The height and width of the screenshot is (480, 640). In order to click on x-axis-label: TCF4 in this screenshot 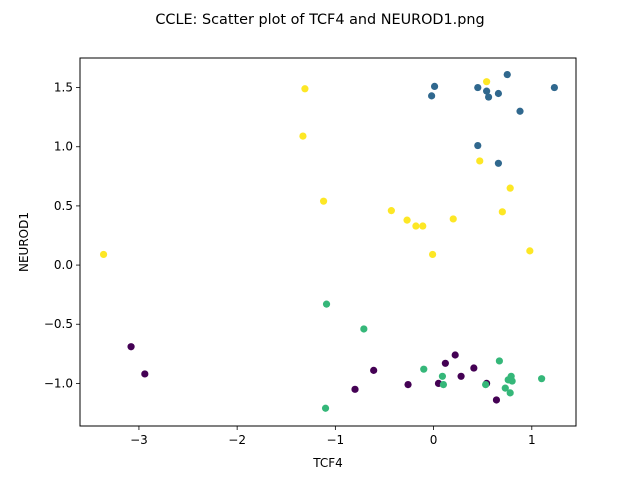, I will do `click(327, 463)`.